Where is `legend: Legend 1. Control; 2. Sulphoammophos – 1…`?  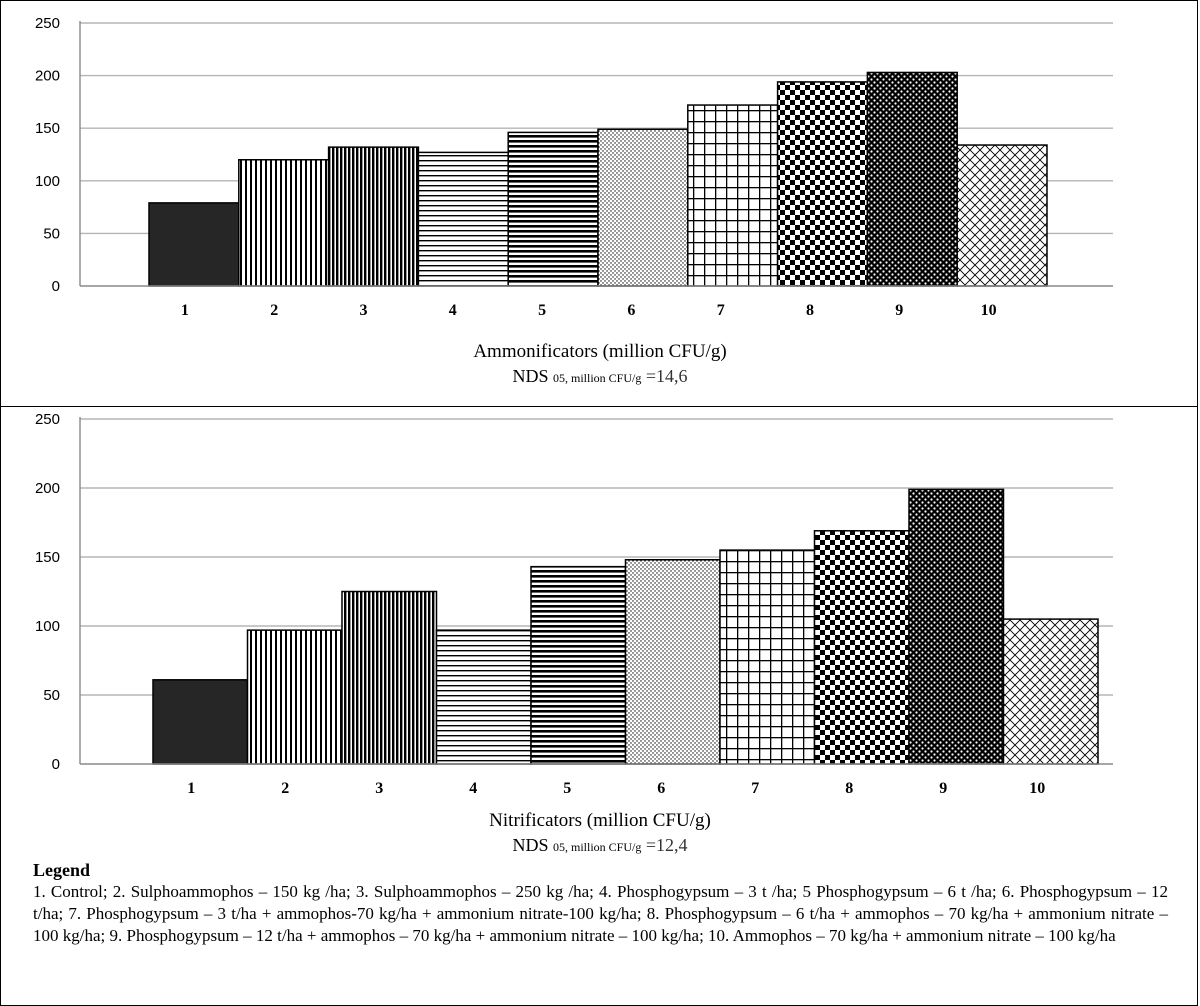
legend: Legend 1. Control; 2. Sulphoammophos – 1… is located at coordinates (600, 903).